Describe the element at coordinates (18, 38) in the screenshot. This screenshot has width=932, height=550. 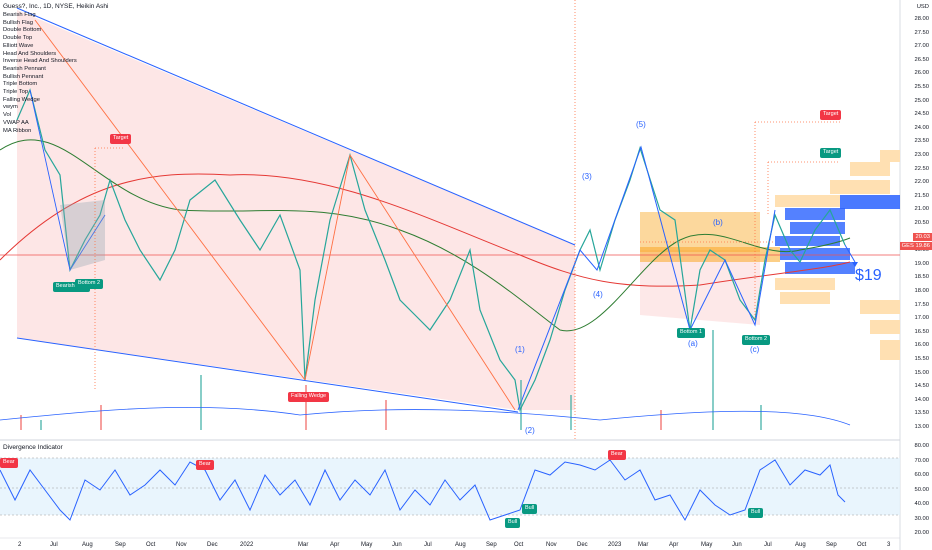
I see `indicator-item: Double Top` at that location.